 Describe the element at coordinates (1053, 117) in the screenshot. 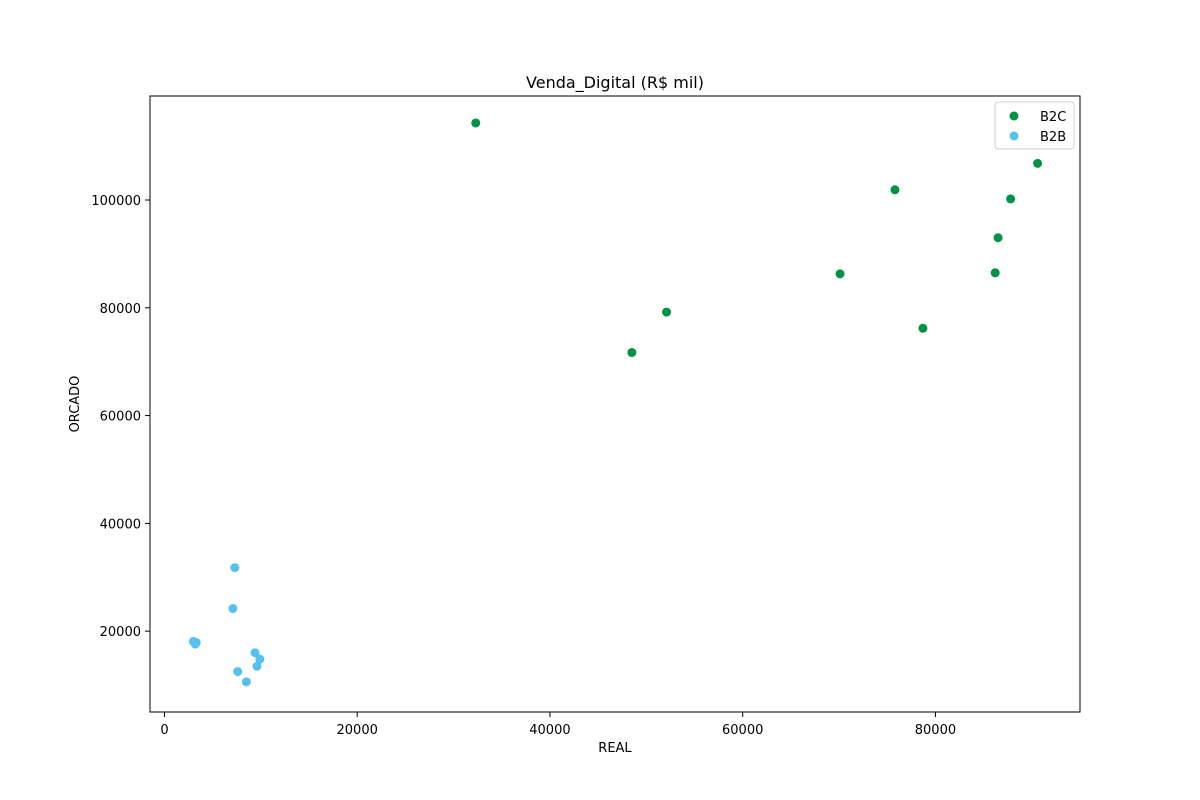

I see `legend-label-b2c: B2C` at that location.